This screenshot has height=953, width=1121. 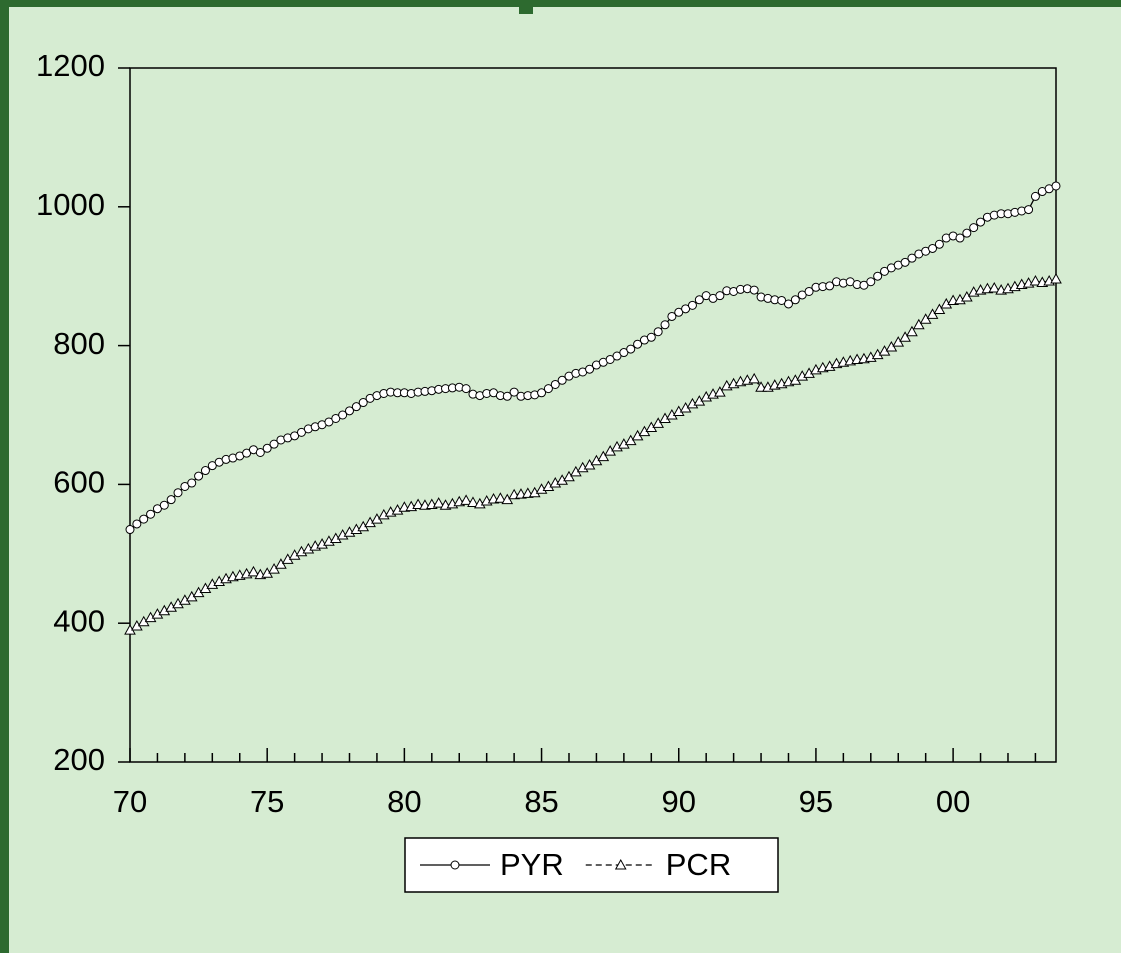 What do you see at coordinates (526, 7) in the screenshot?
I see `frame-tab` at bounding box center [526, 7].